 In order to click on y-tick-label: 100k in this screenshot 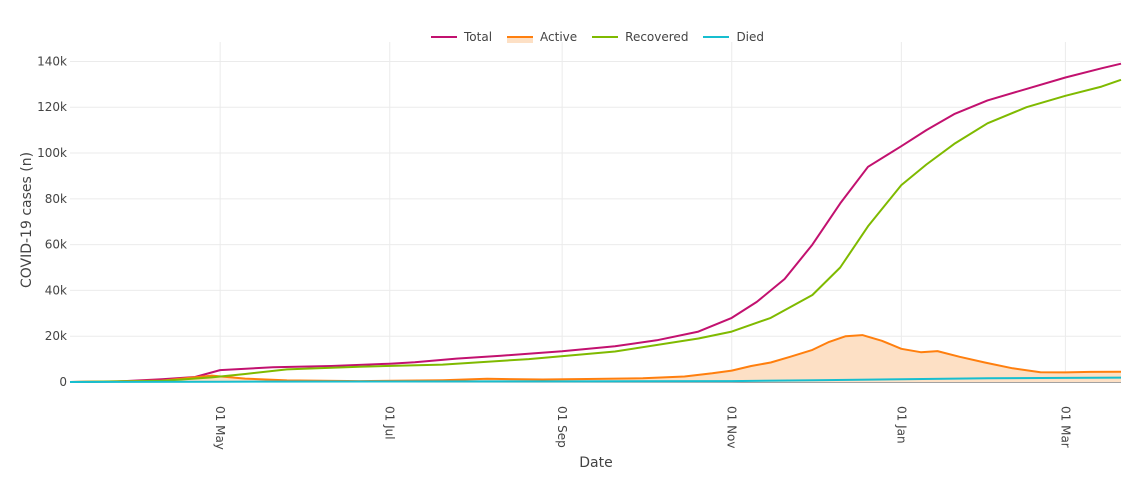, I will do `click(52, 153)`.